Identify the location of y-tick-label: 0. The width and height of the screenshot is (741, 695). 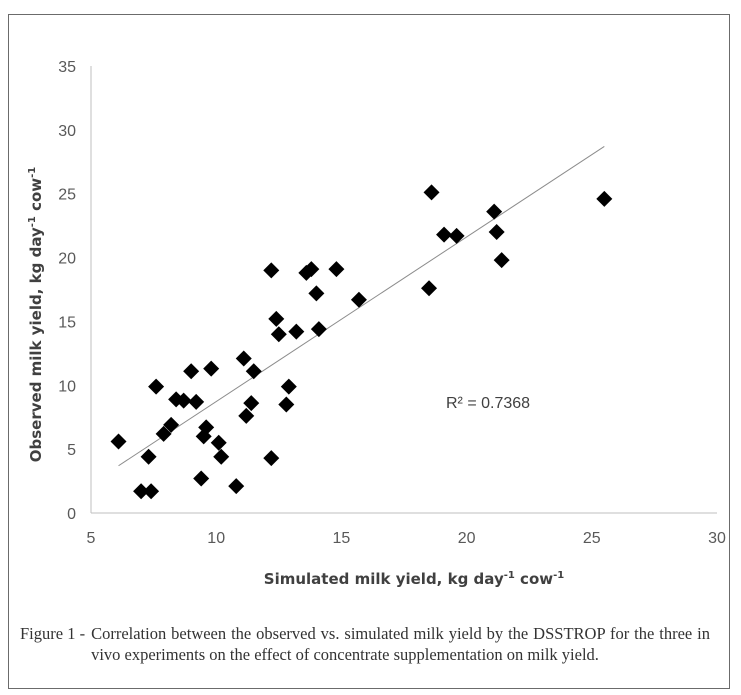
(71, 514).